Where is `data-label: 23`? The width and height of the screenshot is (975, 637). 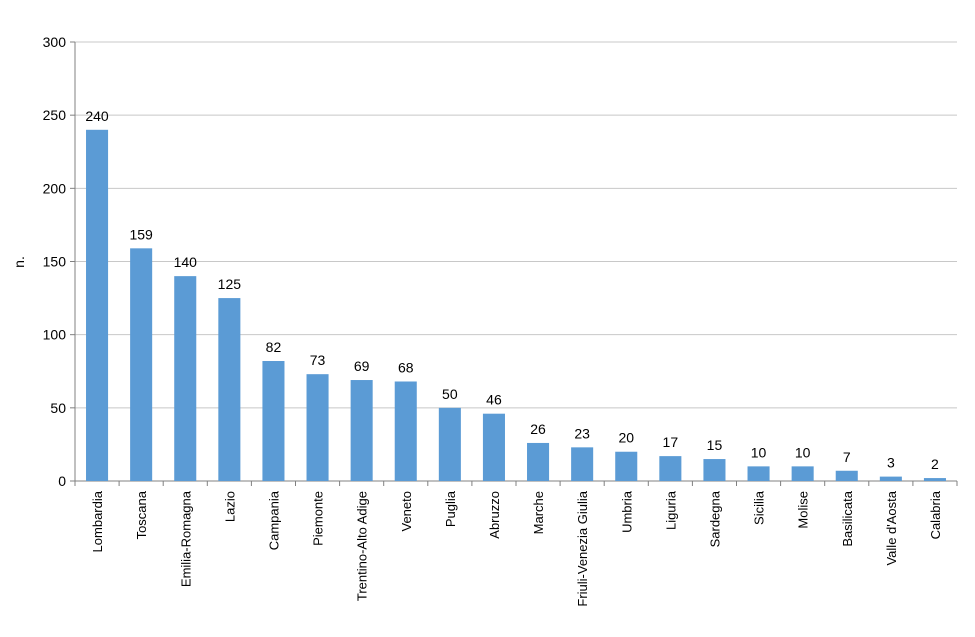
data-label: 23 is located at coordinates (582, 433).